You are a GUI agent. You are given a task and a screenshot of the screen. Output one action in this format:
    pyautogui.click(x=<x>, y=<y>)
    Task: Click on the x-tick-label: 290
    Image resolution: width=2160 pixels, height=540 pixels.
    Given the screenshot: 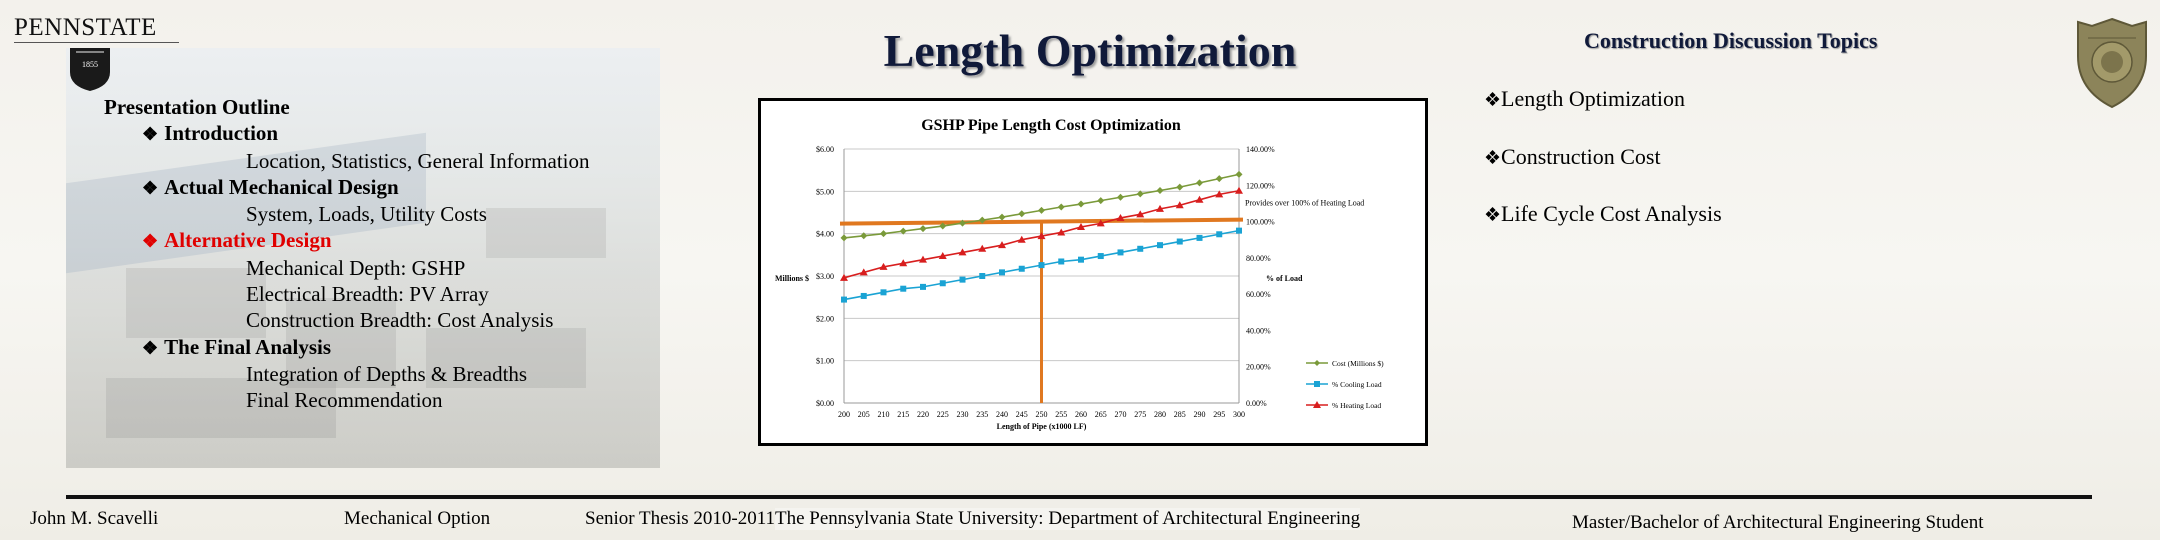 What is the action you would take?
    pyautogui.click(x=1200, y=414)
    